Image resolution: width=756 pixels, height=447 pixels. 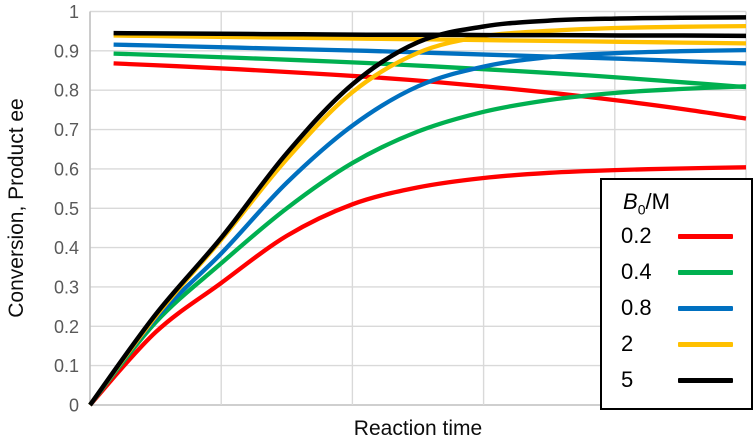 I want to click on y-tick-label: 1, so click(x=74, y=12).